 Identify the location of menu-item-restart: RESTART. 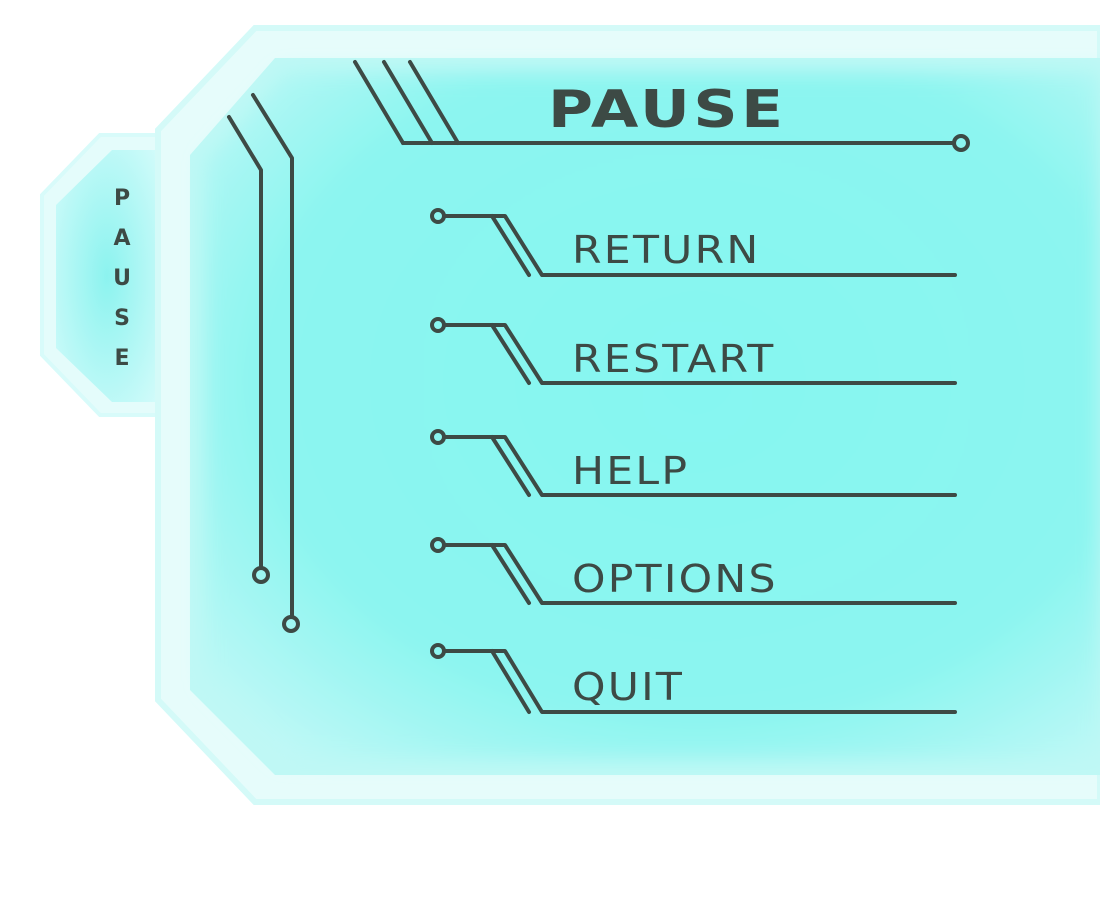
(700, 357).